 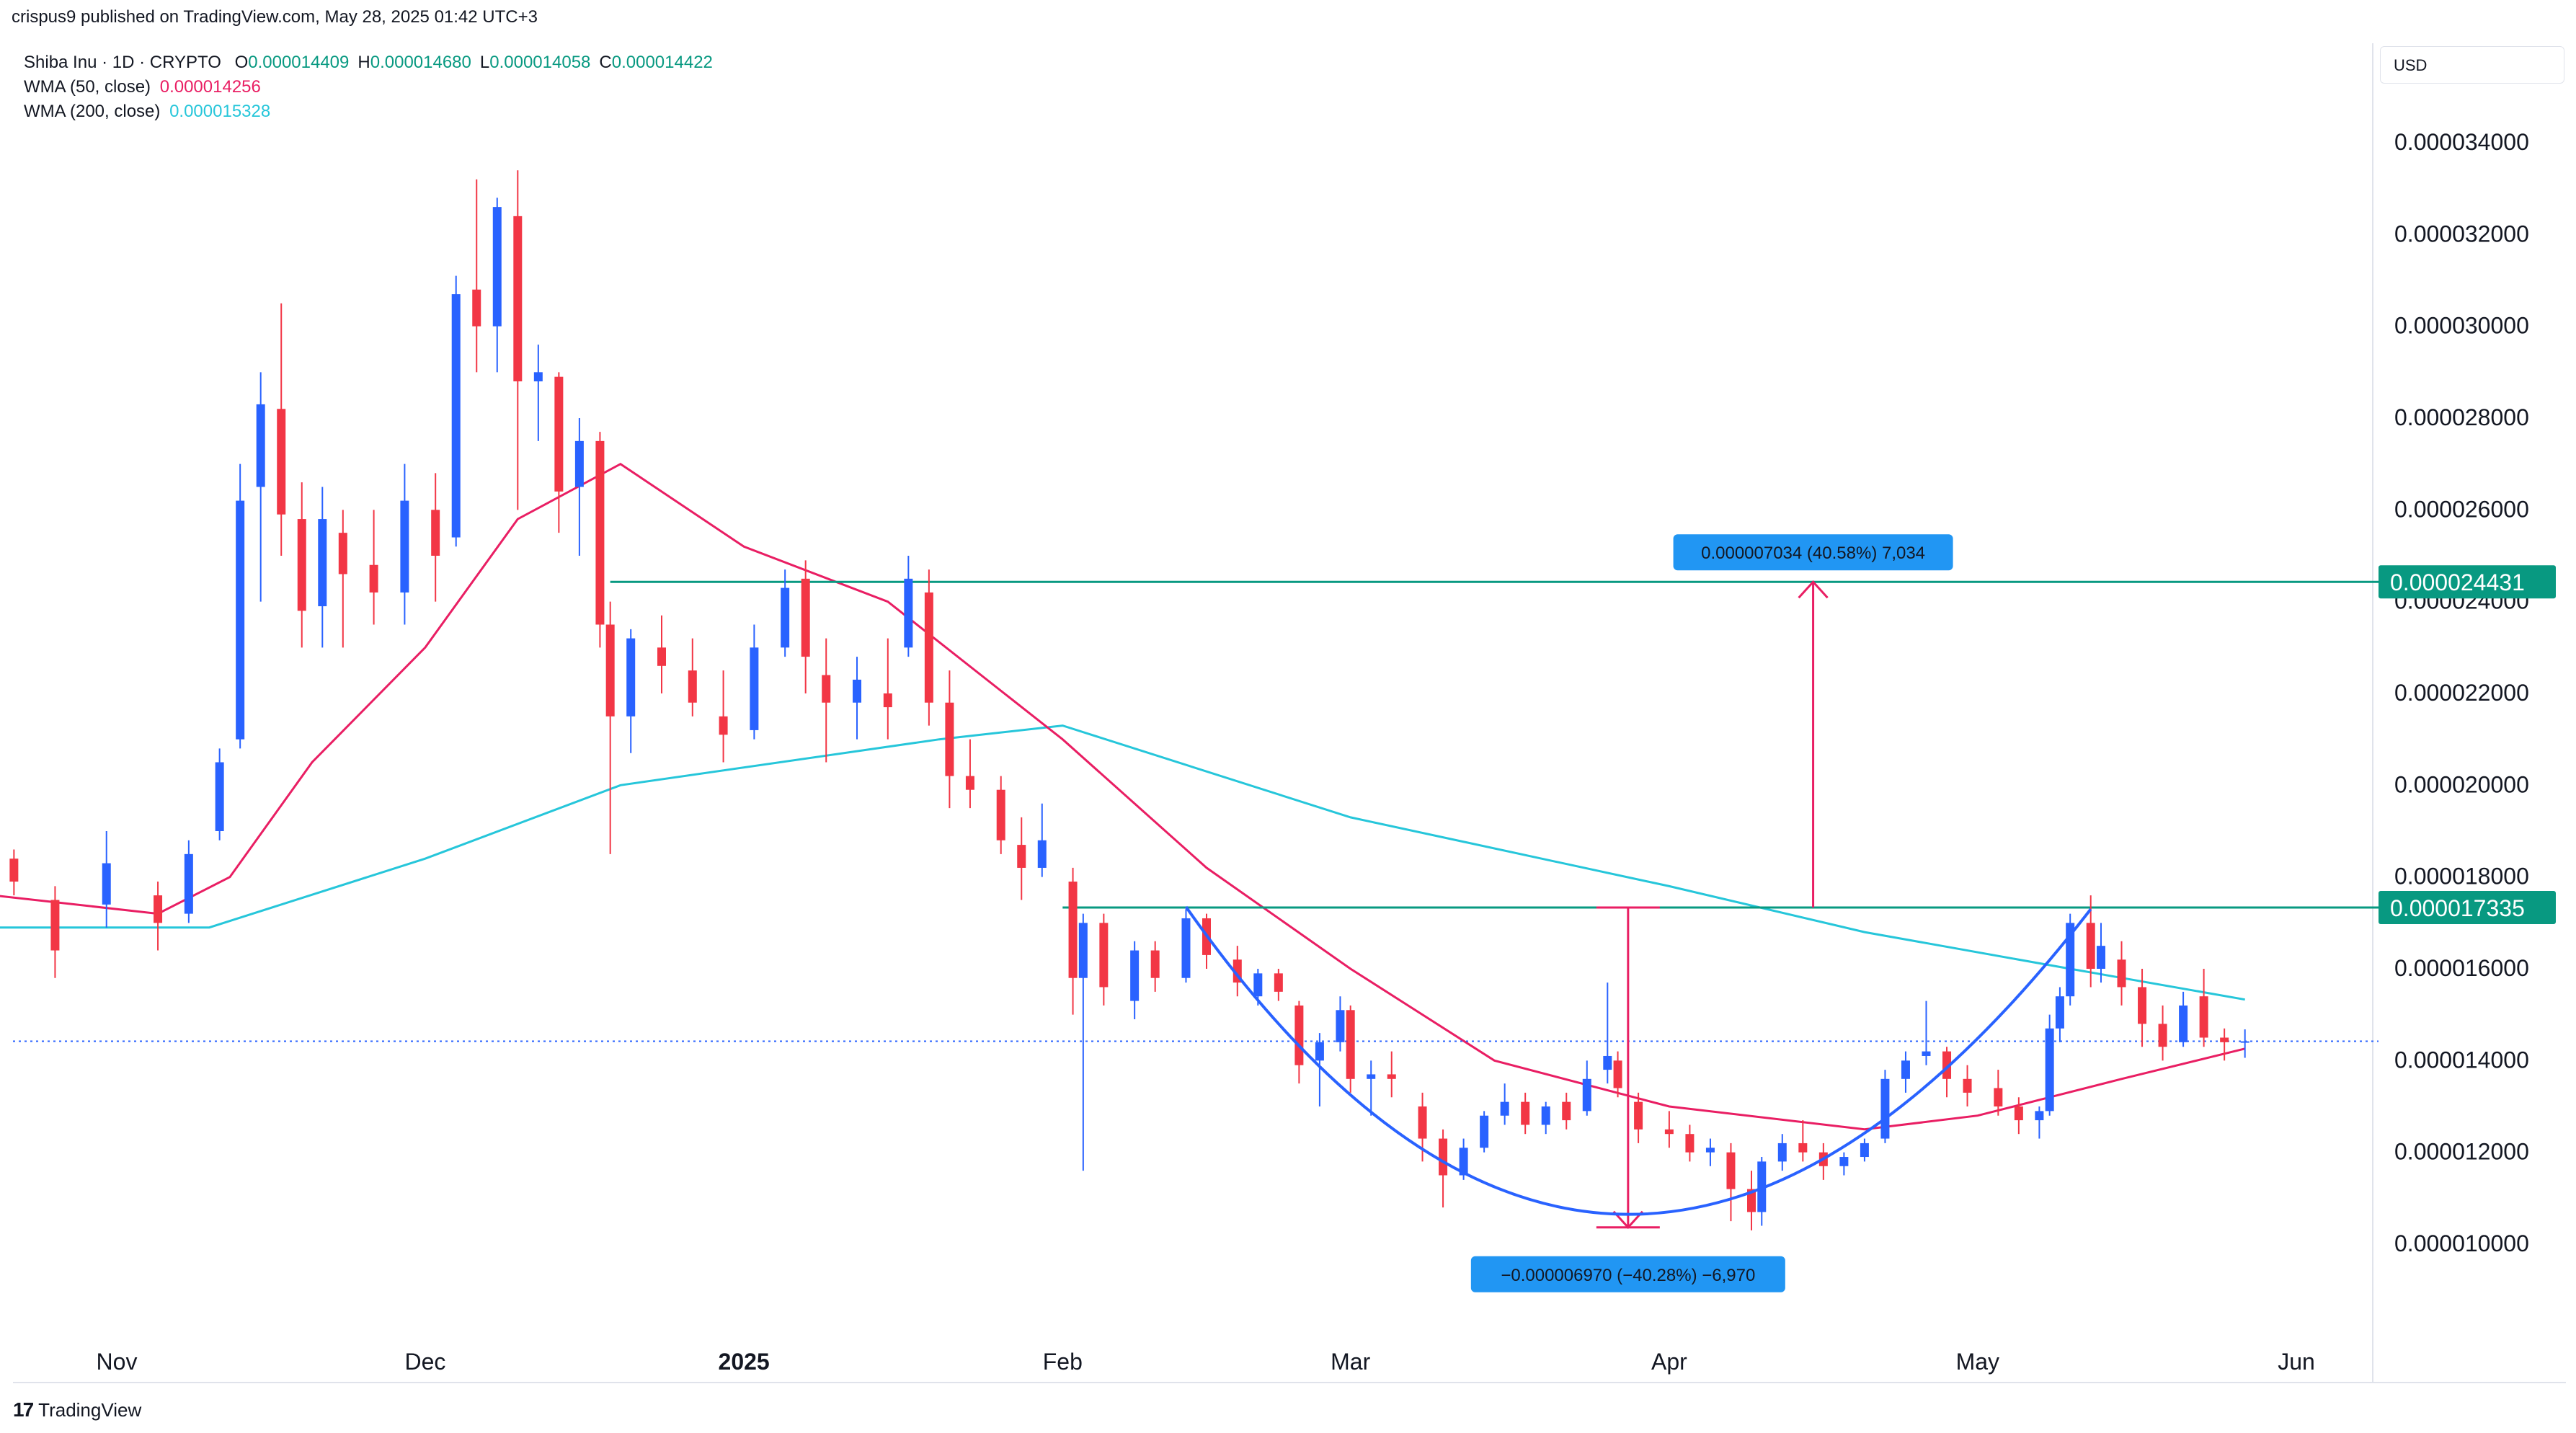 I want to click on tradingview-footer: 17 TradingView, so click(x=77, y=1409).